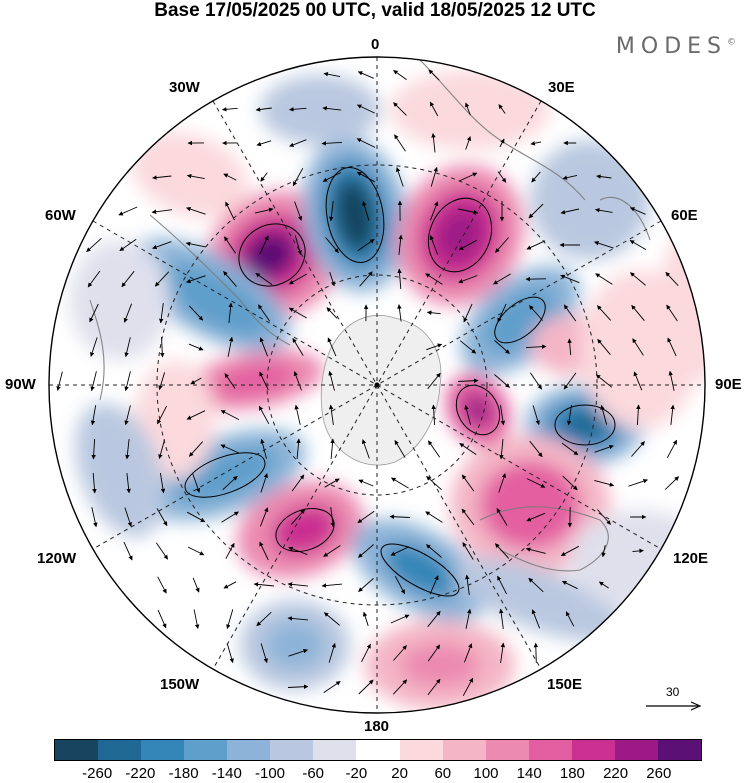 The width and height of the screenshot is (750, 783). What do you see at coordinates (226, 773) in the screenshot?
I see `colorbar-tick-label: -140` at bounding box center [226, 773].